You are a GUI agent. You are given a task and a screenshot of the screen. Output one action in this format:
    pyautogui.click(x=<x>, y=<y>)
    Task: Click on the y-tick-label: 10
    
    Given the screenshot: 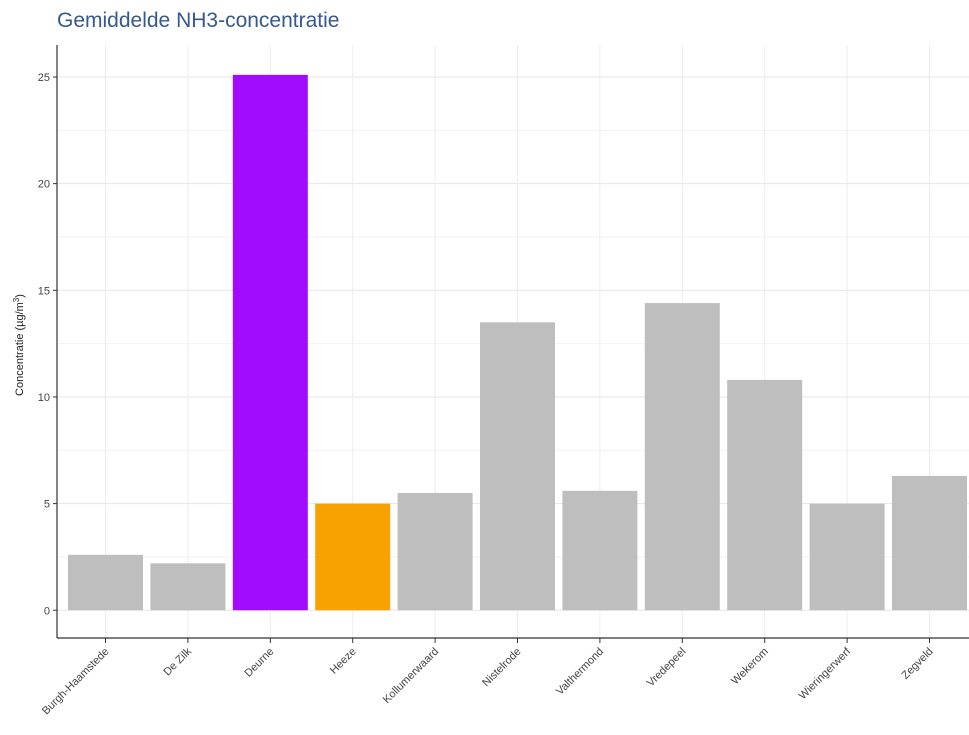 What is the action you would take?
    pyautogui.click(x=44, y=398)
    